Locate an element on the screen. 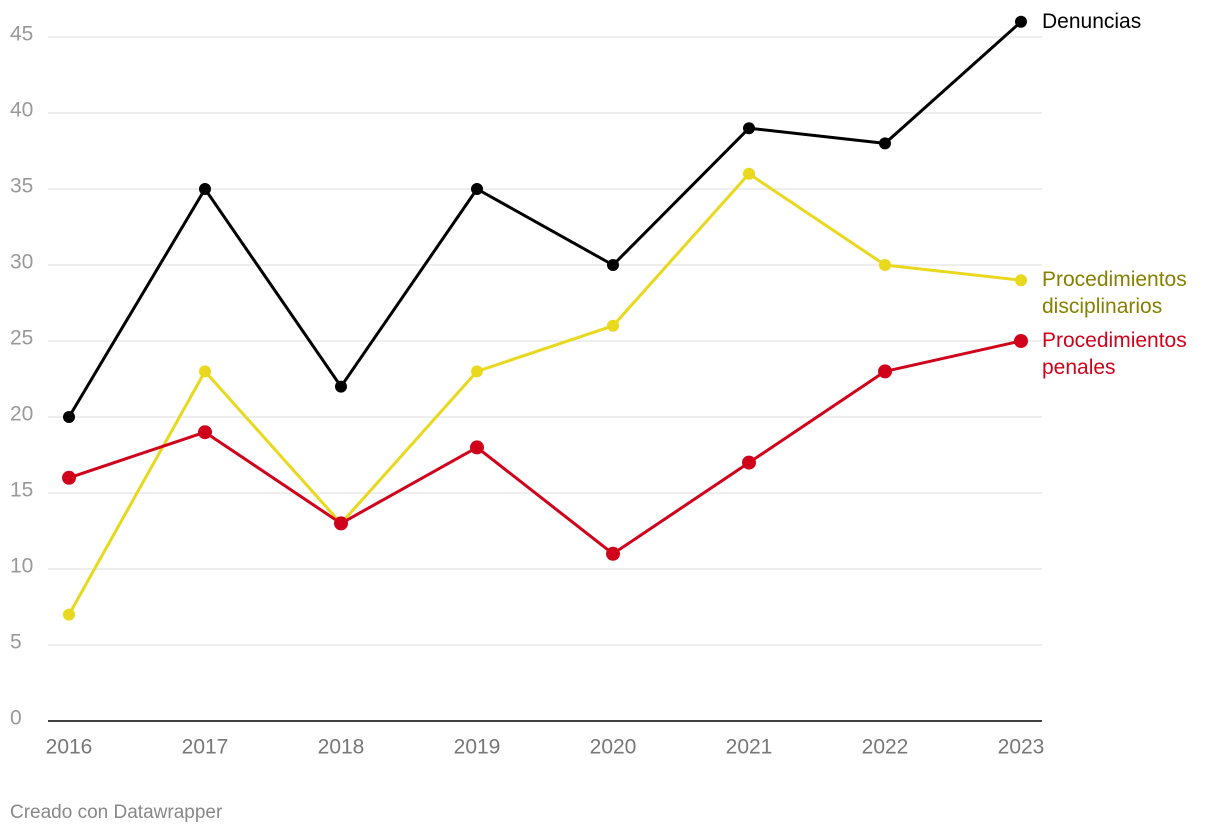  y-tick-label: 20 is located at coordinates (21, 414).